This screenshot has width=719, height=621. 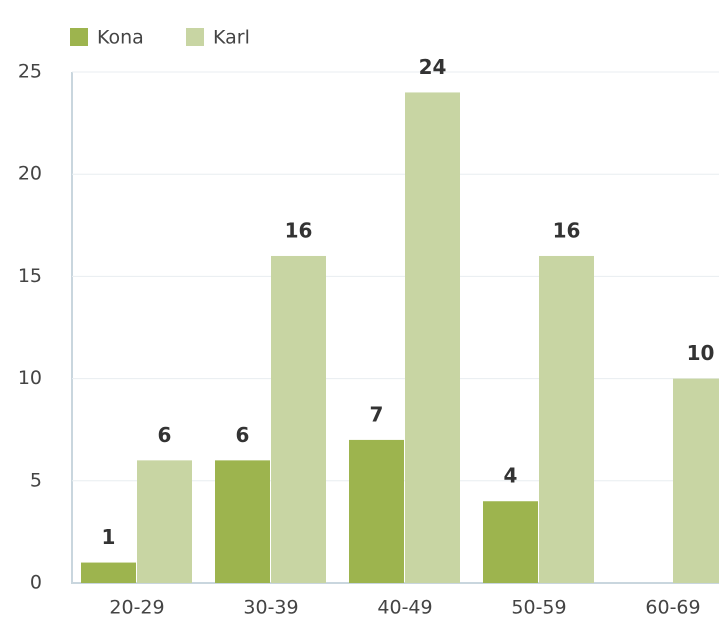 What do you see at coordinates (30, 174) in the screenshot?
I see `y-tick-label: 20` at bounding box center [30, 174].